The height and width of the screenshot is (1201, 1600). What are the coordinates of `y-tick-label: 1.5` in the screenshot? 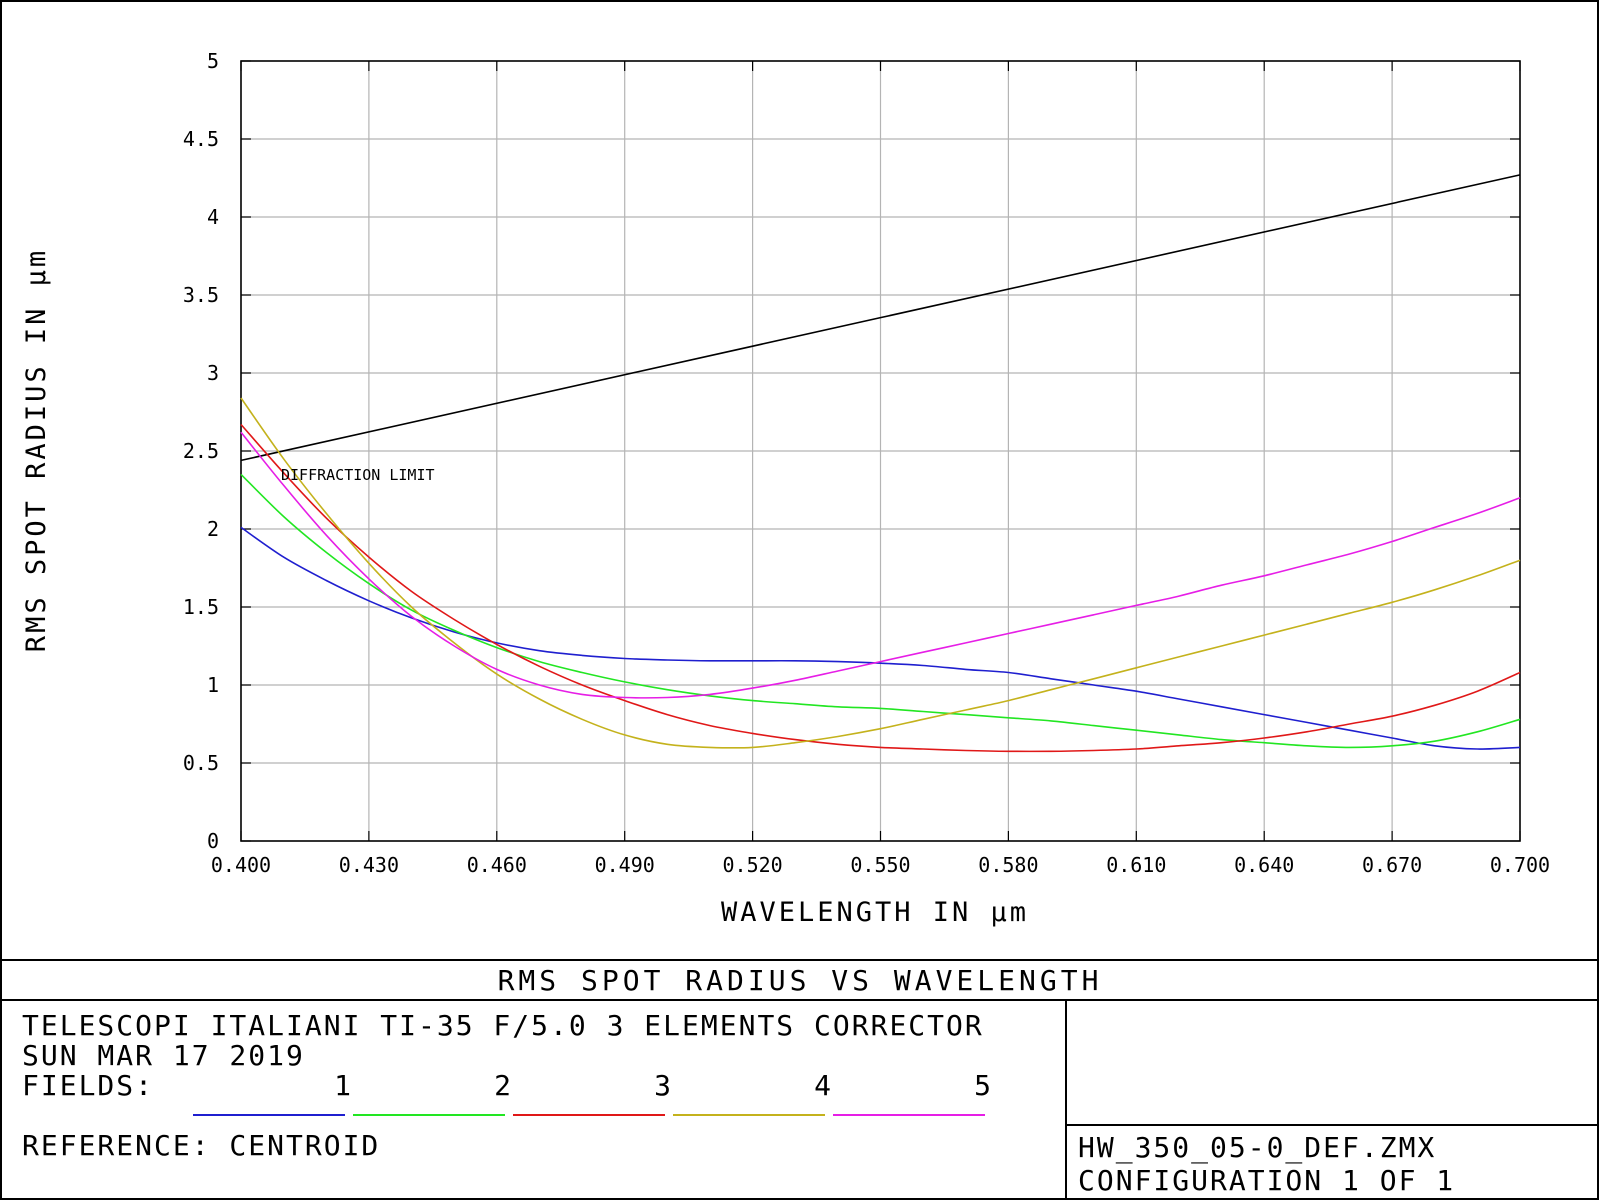 It's located at (201, 607).